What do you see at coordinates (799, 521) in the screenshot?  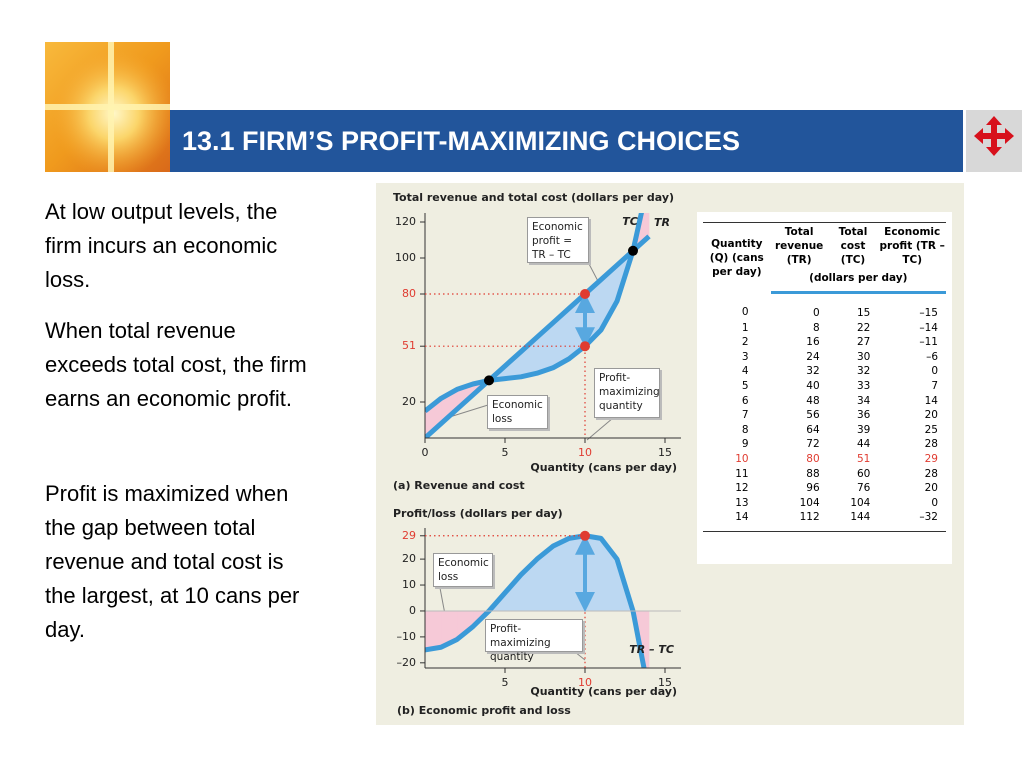 I see `table-cell: 112` at bounding box center [799, 521].